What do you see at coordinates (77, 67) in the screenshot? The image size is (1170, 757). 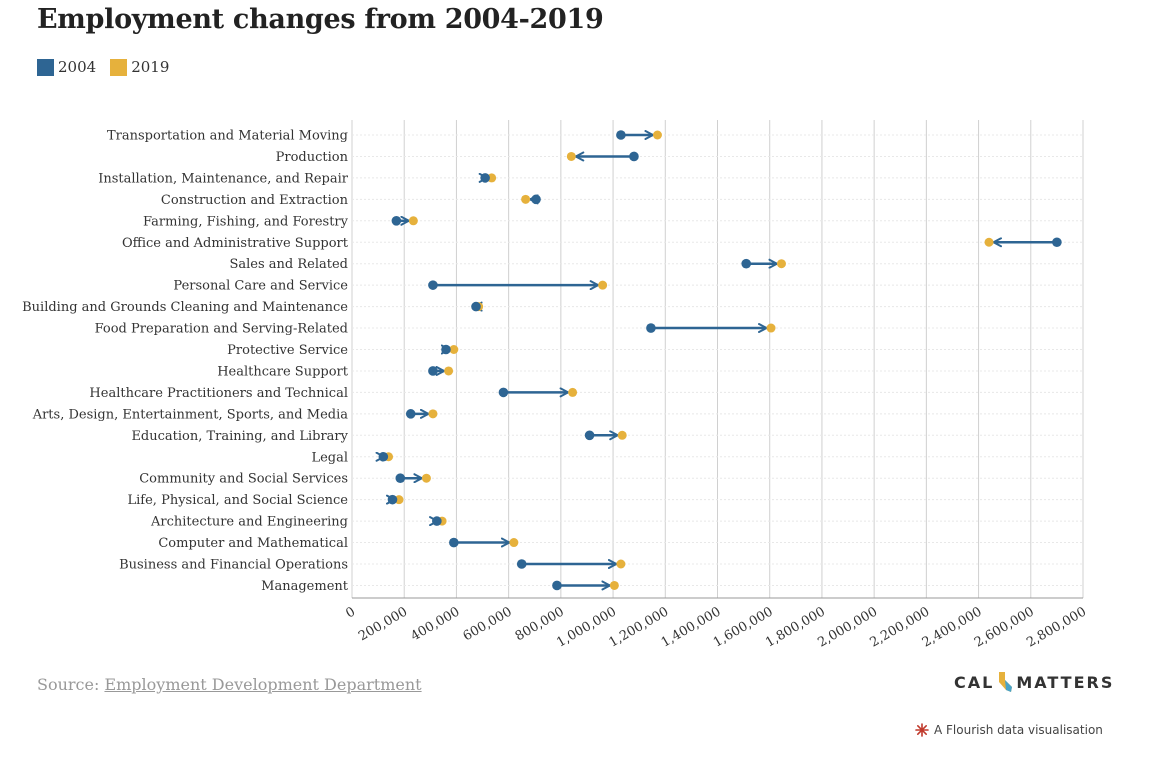 I see `legend-label-2004: 2004` at bounding box center [77, 67].